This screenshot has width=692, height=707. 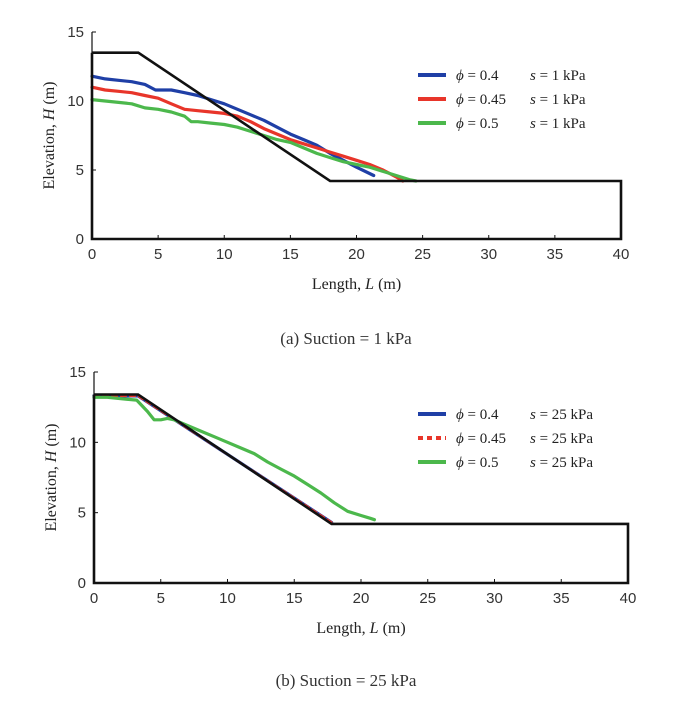 I want to click on chart-caption: (a) Suction = 1 kPa, so click(x=346, y=338).